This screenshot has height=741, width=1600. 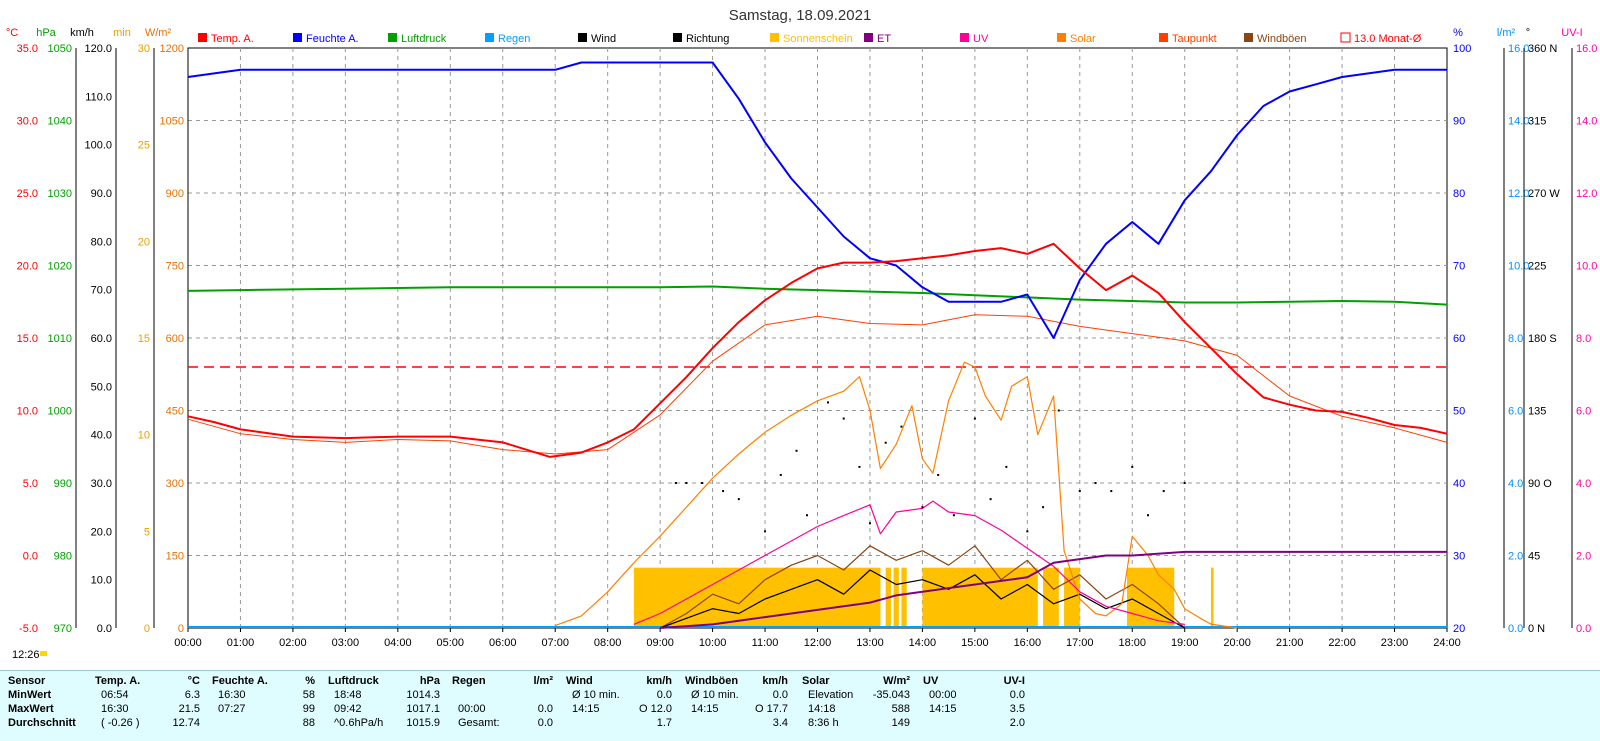 I want to click on right-axis-tick-label: 8.0, so click(x=1515, y=339).